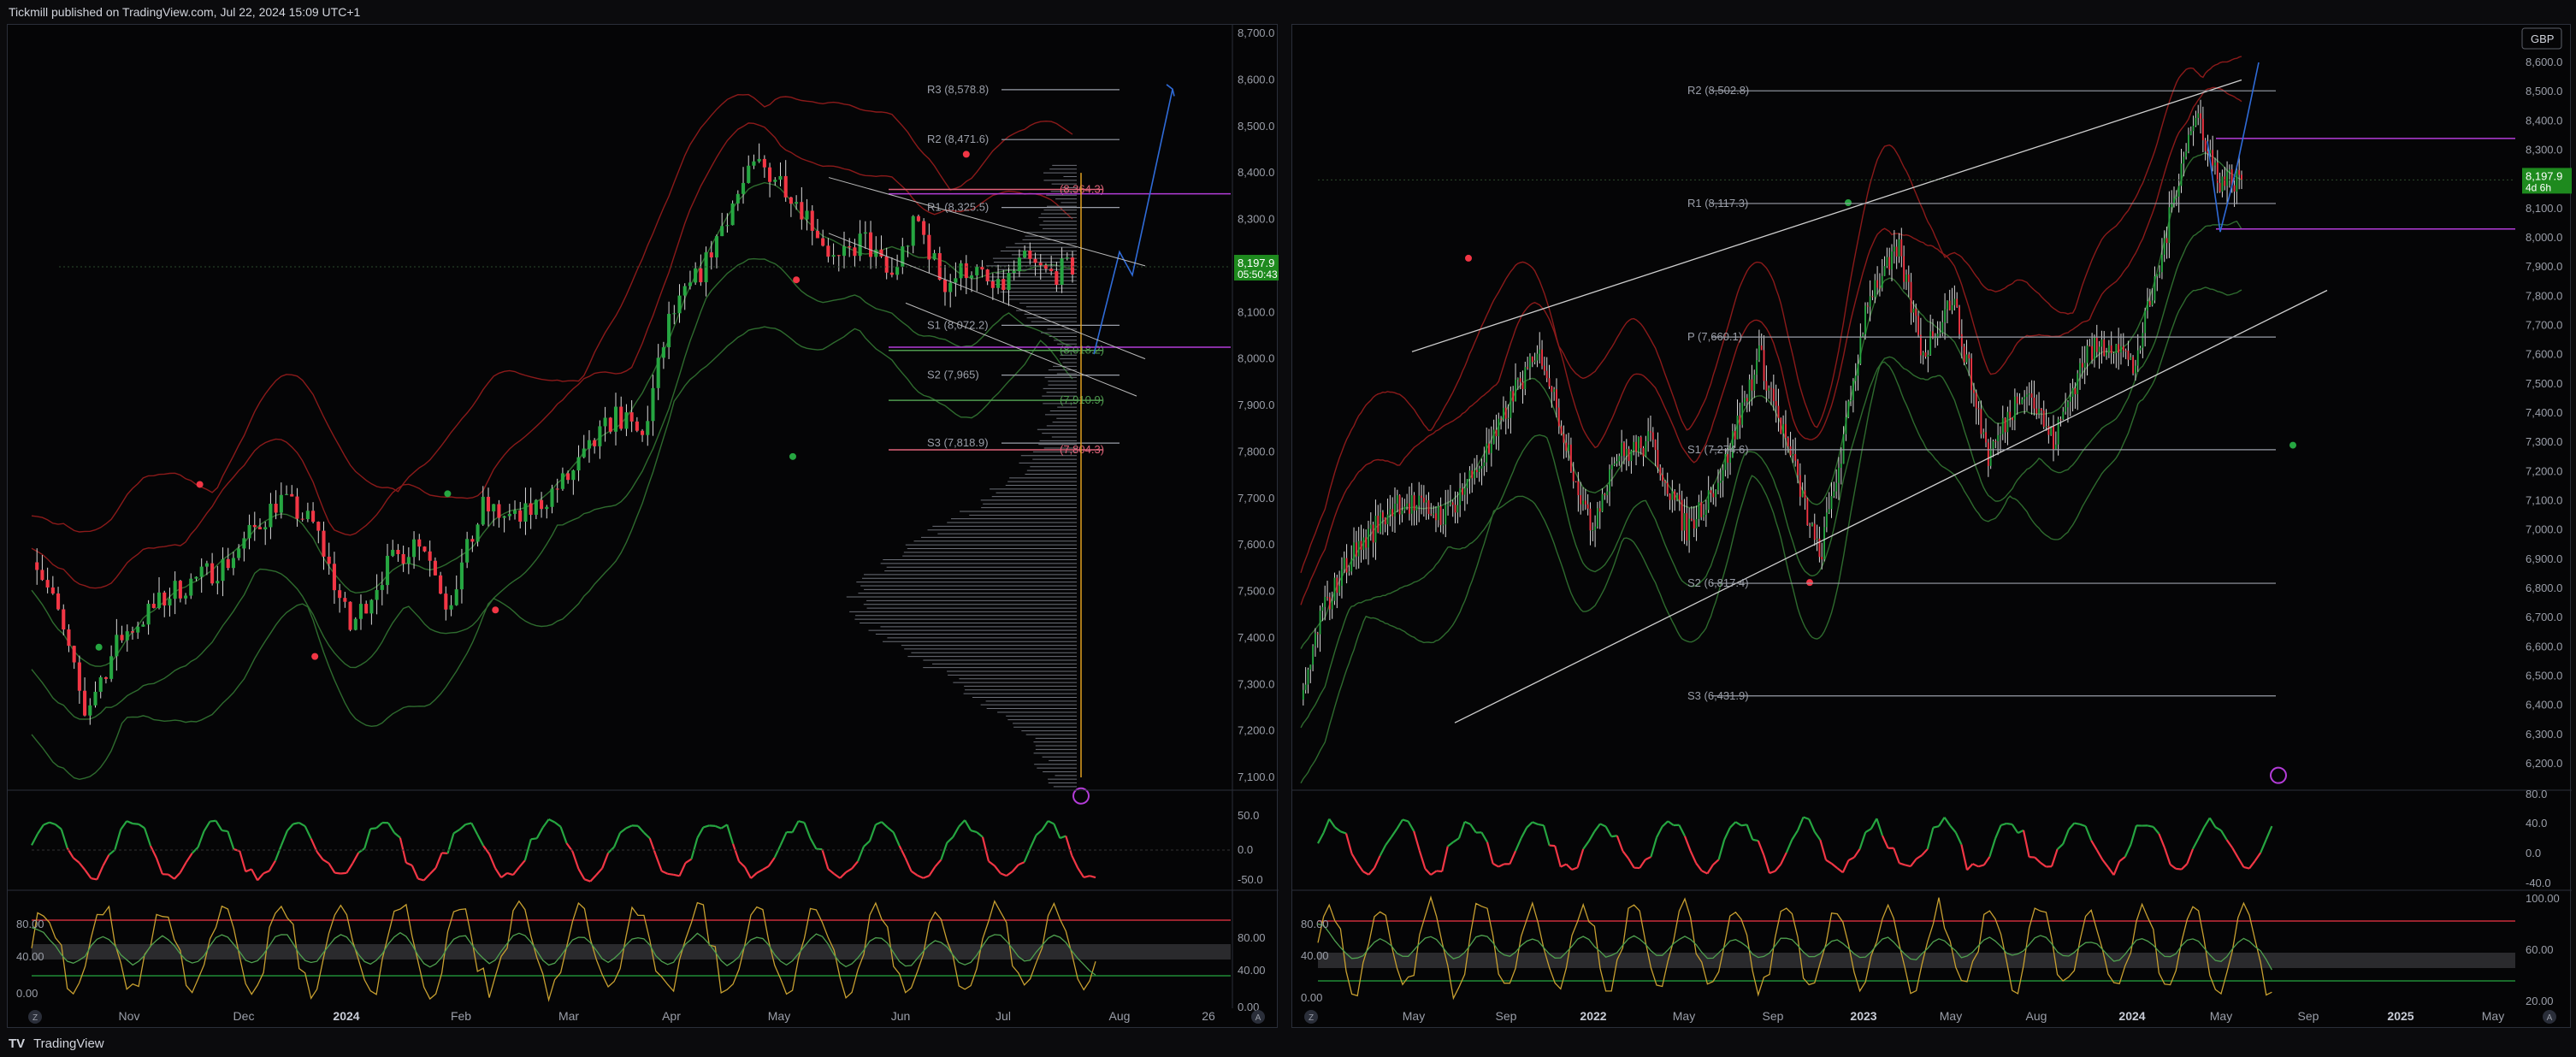  I want to click on time-axis-label: 2022, so click(1593, 1016).